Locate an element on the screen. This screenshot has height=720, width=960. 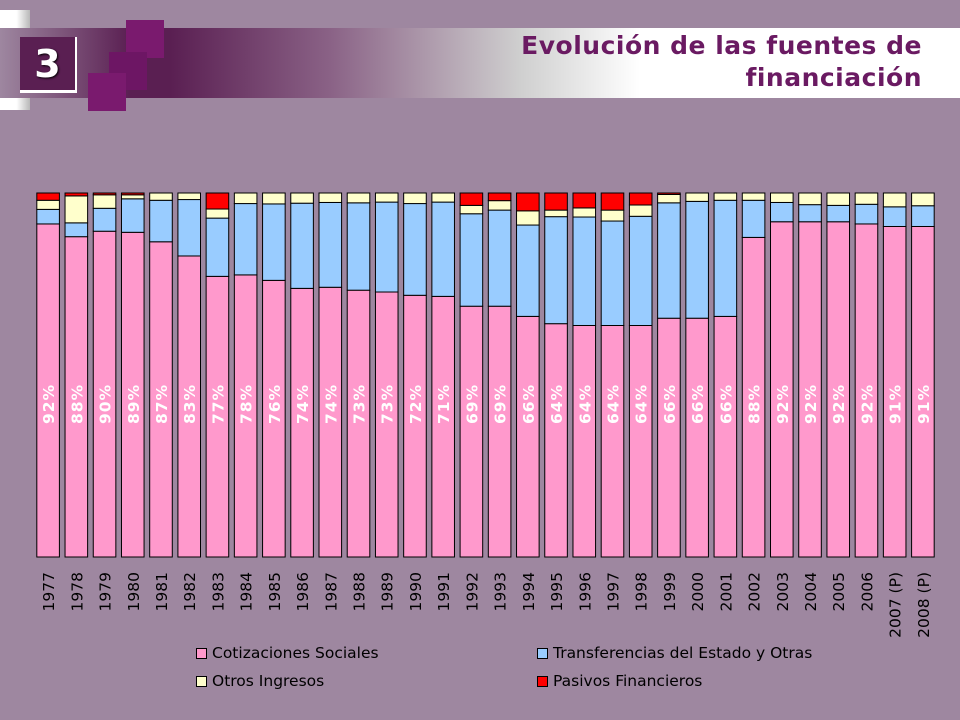
x-tick-label: 1979 is located at coordinates (106, 591).